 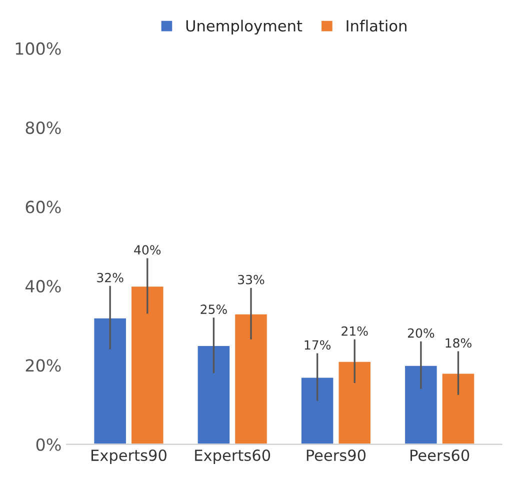 What do you see at coordinates (421, 333) in the screenshot?
I see `data-label: 20%` at bounding box center [421, 333].